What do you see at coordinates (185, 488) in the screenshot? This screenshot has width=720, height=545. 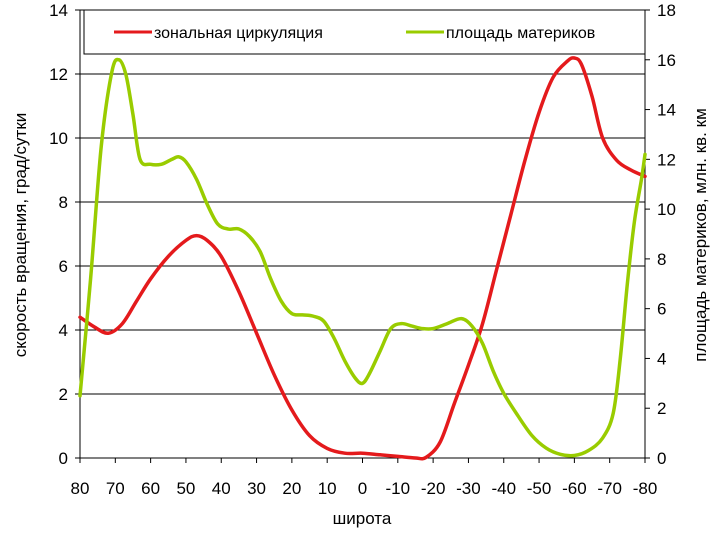 I see `x-tick-label: 50` at bounding box center [185, 488].